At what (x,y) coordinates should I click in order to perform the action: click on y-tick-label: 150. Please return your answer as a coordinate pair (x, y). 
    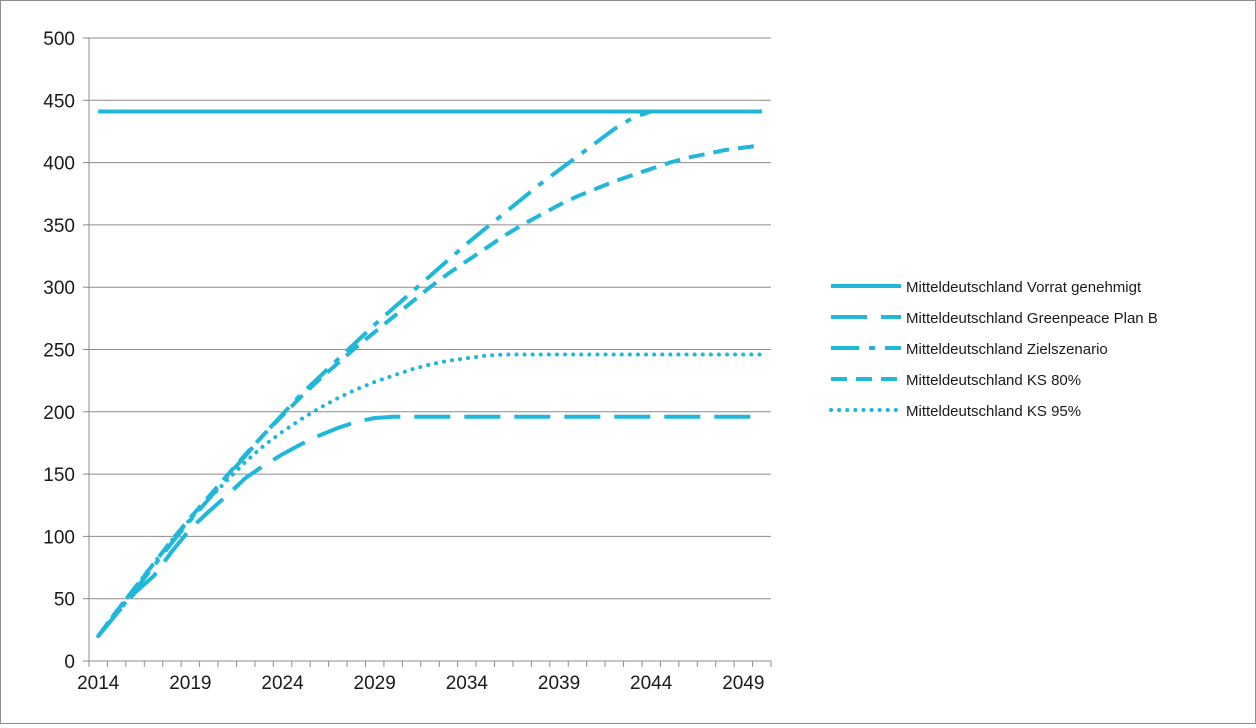
    Looking at the image, I should click on (59, 475).